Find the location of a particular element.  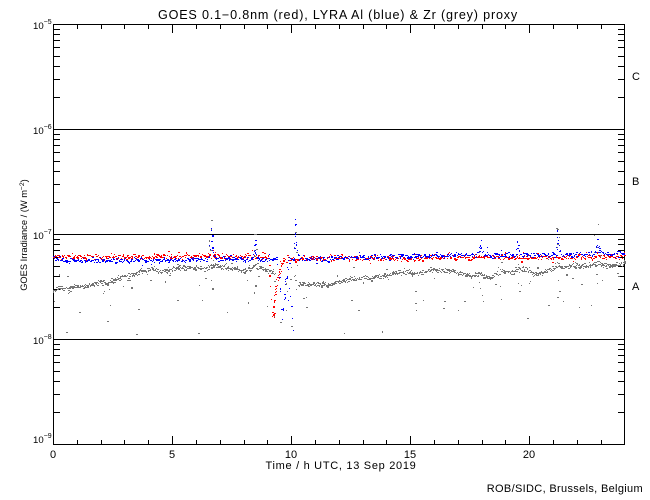

svg-text: GOES Irradiance / (W m−2) is located at coordinates (24, 235).